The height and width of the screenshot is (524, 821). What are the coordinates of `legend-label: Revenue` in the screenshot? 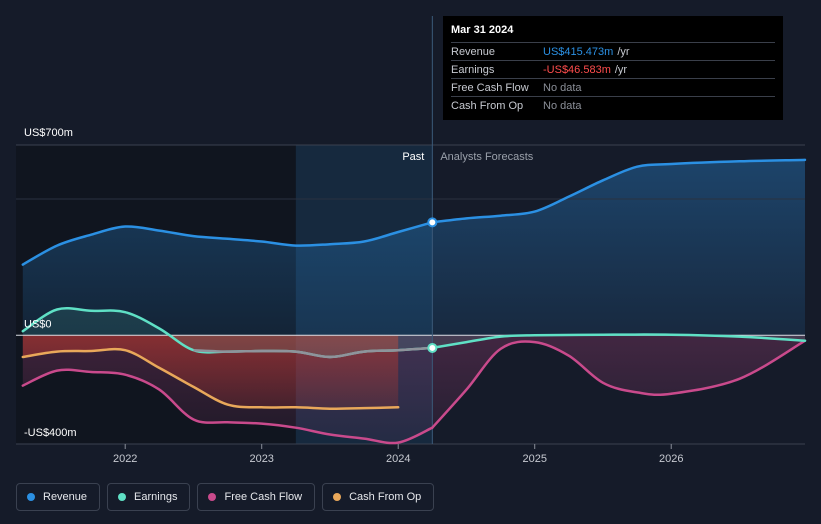 It's located at (65, 497).